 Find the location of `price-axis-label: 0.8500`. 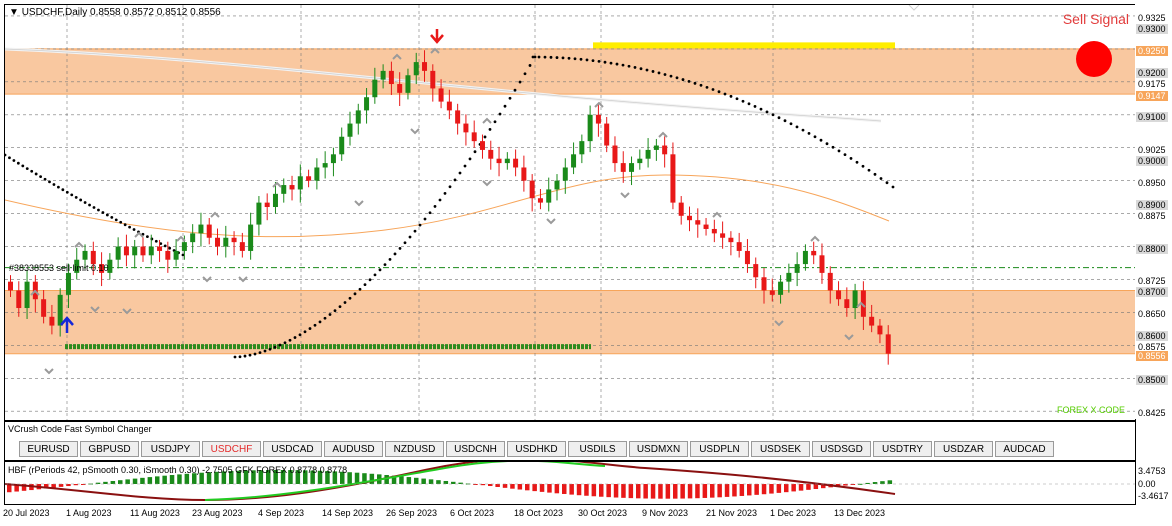

price-axis-label: 0.8500 is located at coordinates (1152, 380).